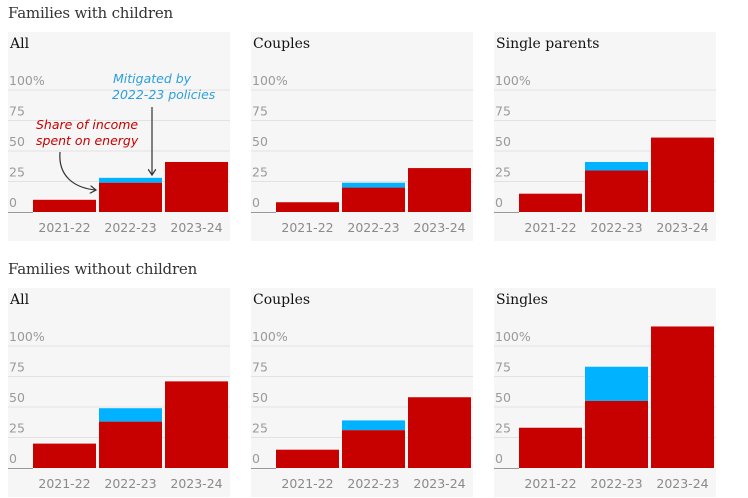 Image resolution: width=748 pixels, height=498 pixels. I want to click on panel-title: Single parents, so click(548, 44).